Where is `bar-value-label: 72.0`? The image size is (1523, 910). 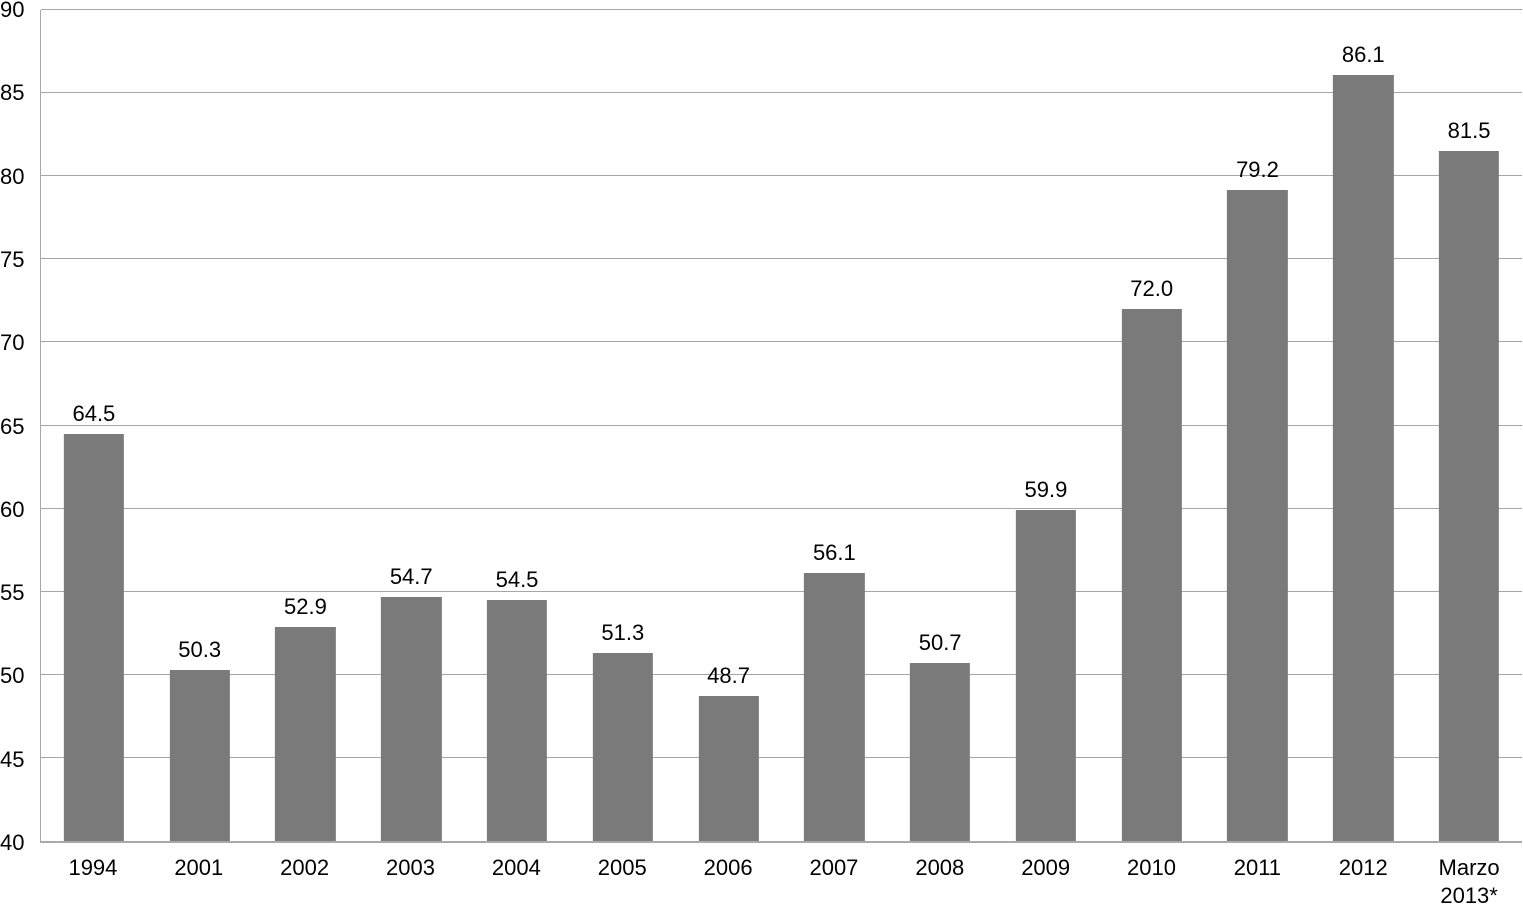 bar-value-label: 72.0 is located at coordinates (1152, 289).